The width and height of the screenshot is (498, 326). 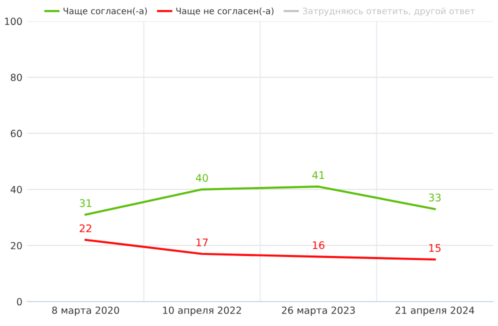 I want to click on y-tick-label: 80, so click(x=16, y=78).